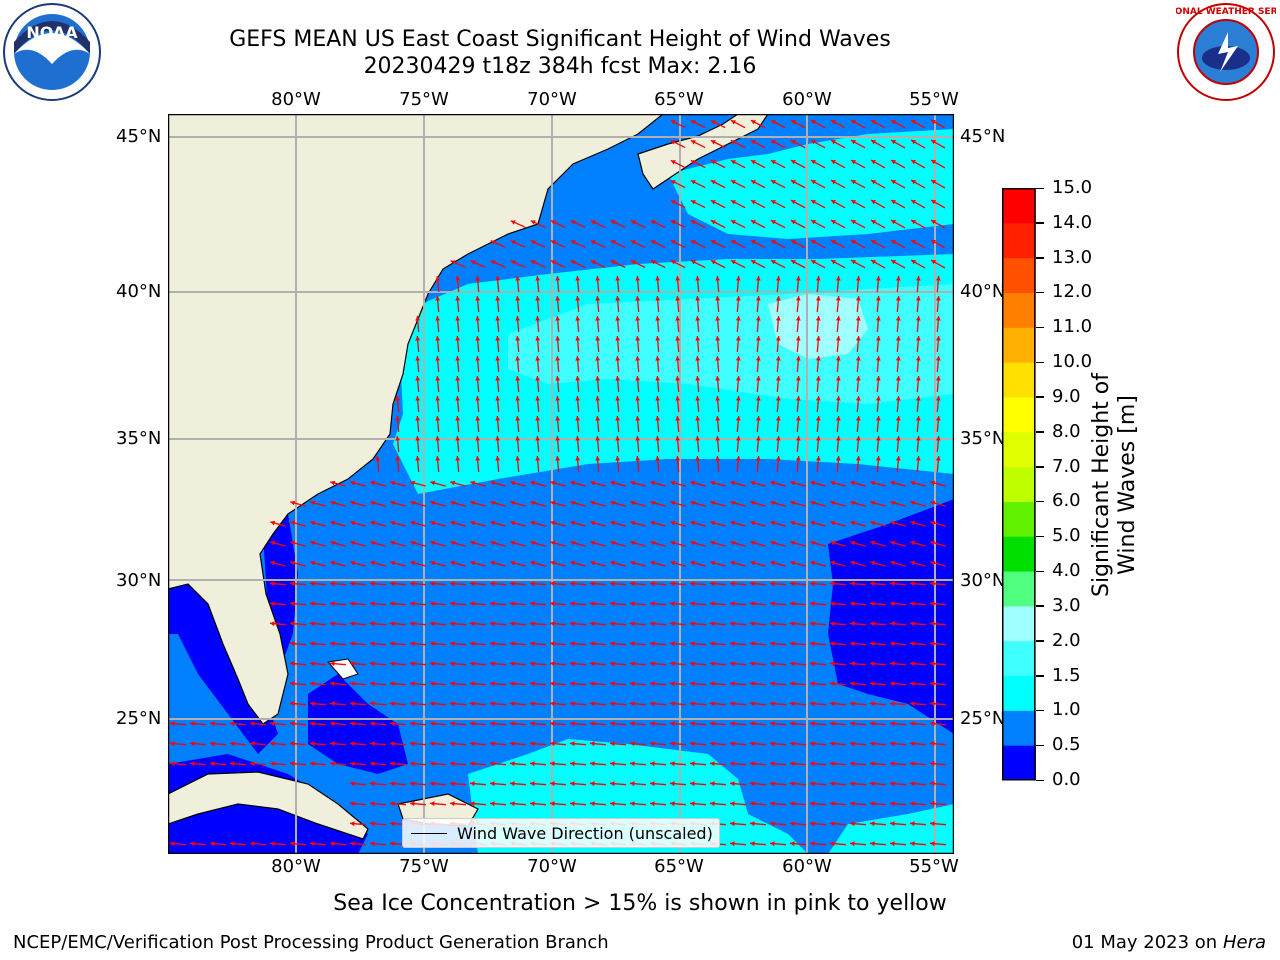 This screenshot has width=1280, height=960. Describe the element at coordinates (1019, 623) in the screenshot. I see `colorbar-segment` at that location.